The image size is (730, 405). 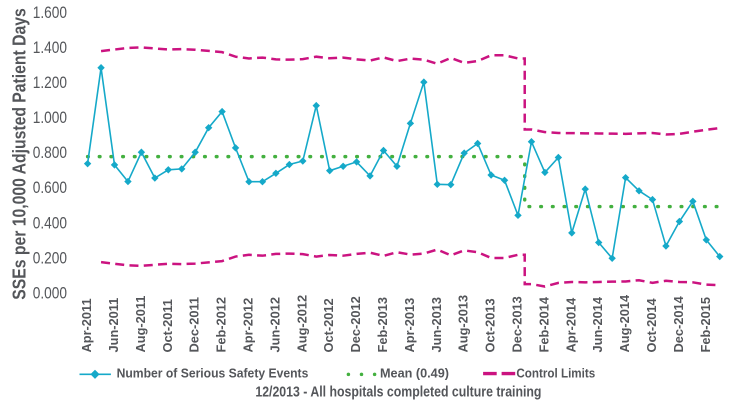 What do you see at coordinates (194, 325) in the screenshot?
I see `svg-text: Dec-2011` at bounding box center [194, 325].